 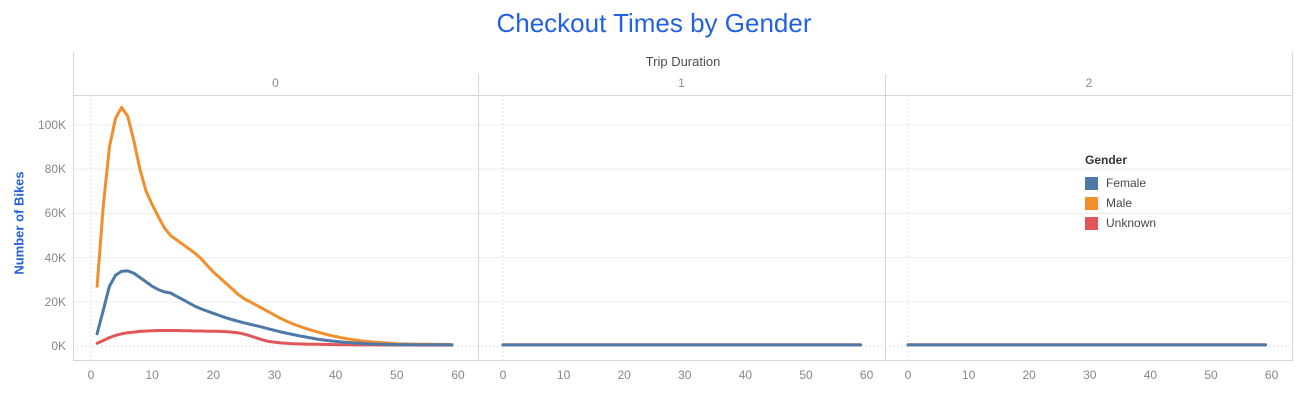 I want to click on legend-item-label: Male, so click(x=1119, y=203).